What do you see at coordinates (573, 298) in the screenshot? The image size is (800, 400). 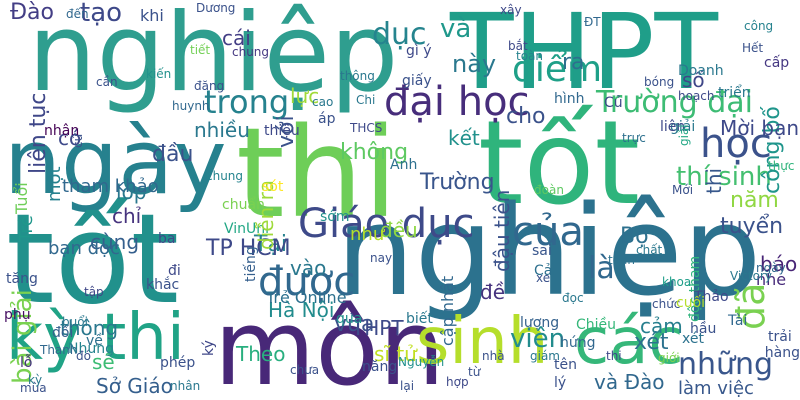 I see `cloud-word: đọc` at bounding box center [573, 298].